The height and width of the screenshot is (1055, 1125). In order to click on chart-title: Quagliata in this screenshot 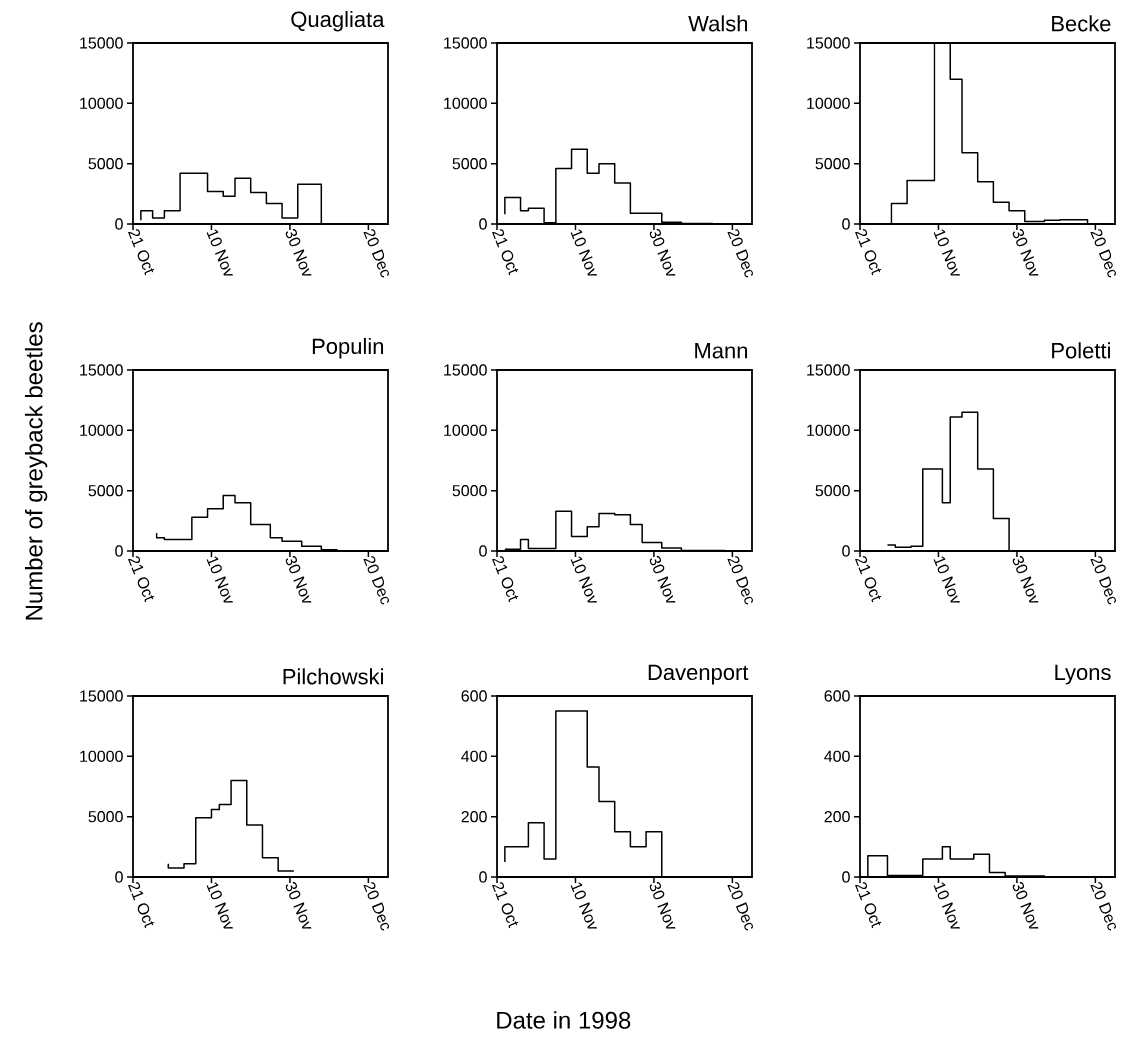, I will do `click(338, 21)`.